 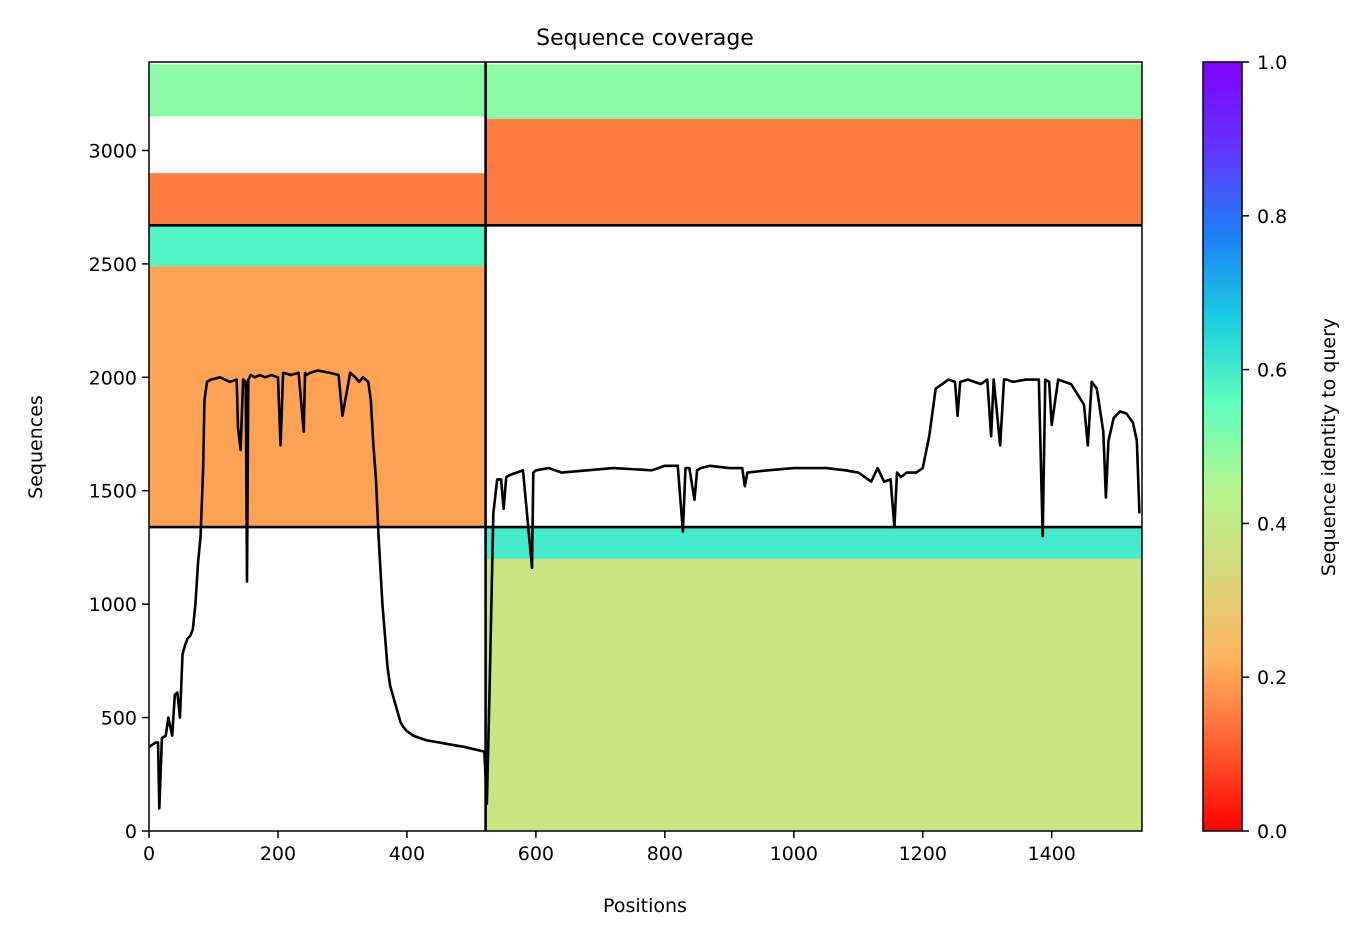 What do you see at coordinates (131, 832) in the screenshot?
I see `y-tick-label: 0` at bounding box center [131, 832].